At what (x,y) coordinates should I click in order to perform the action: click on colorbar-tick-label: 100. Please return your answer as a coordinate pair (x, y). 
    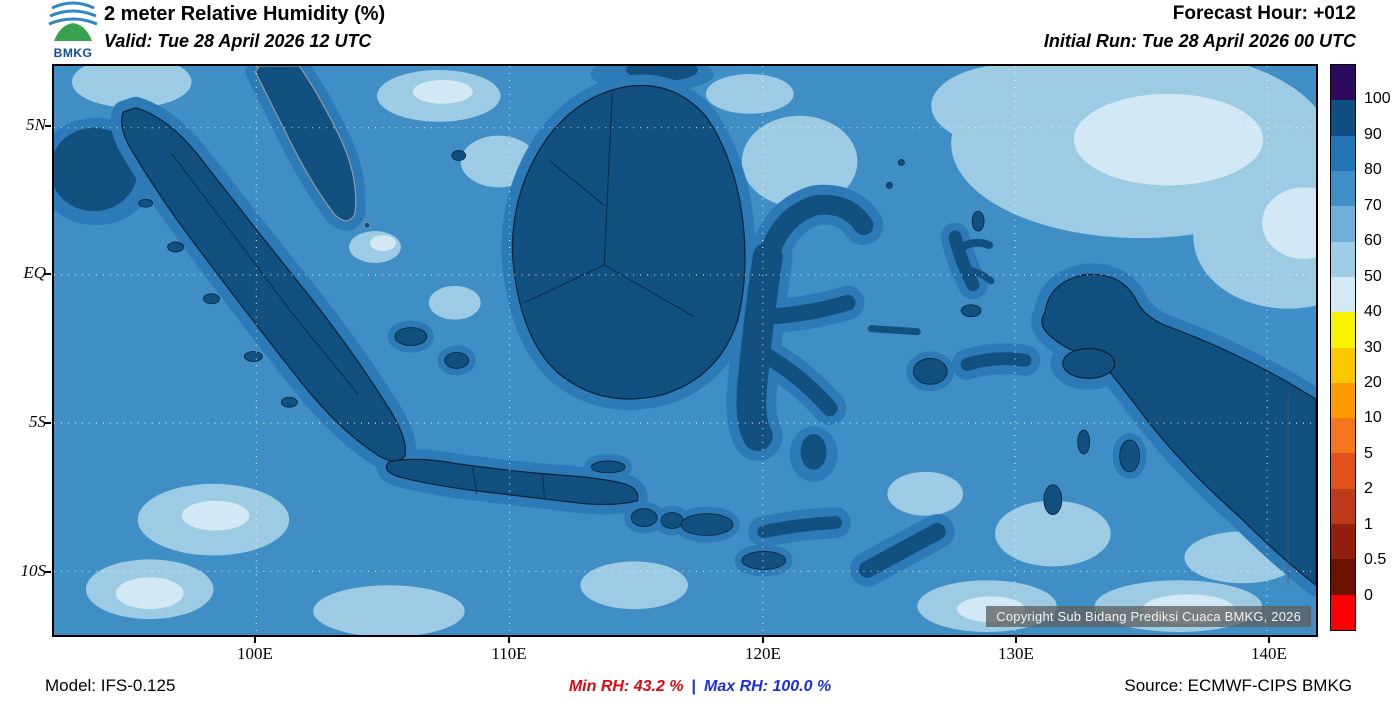
    Looking at the image, I should click on (1377, 99).